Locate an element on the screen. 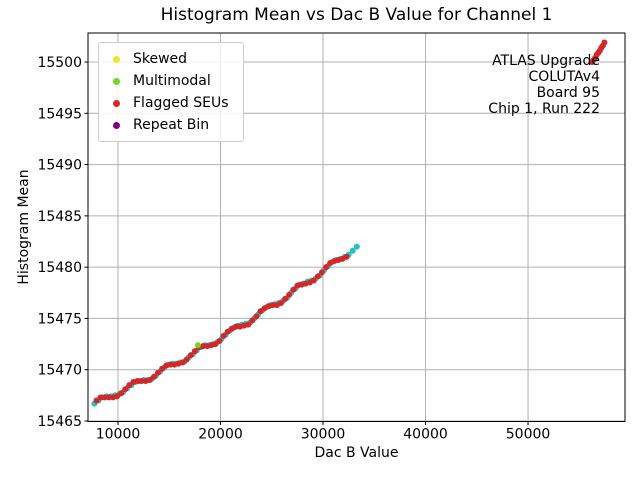  legend-item-skewed: Skewed is located at coordinates (168, 59).